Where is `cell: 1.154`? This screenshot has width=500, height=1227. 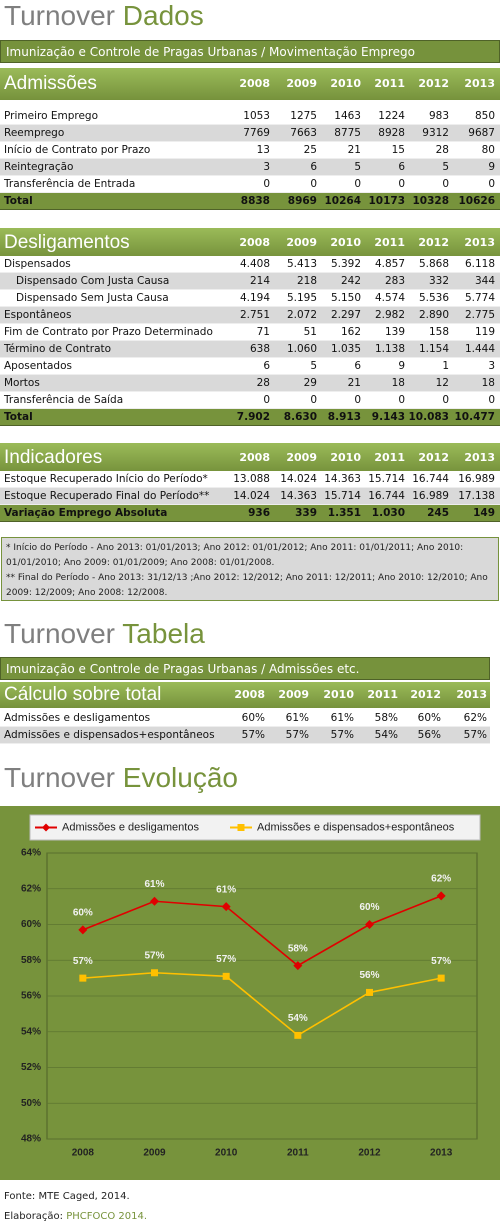 cell: 1.154 is located at coordinates (433, 349).